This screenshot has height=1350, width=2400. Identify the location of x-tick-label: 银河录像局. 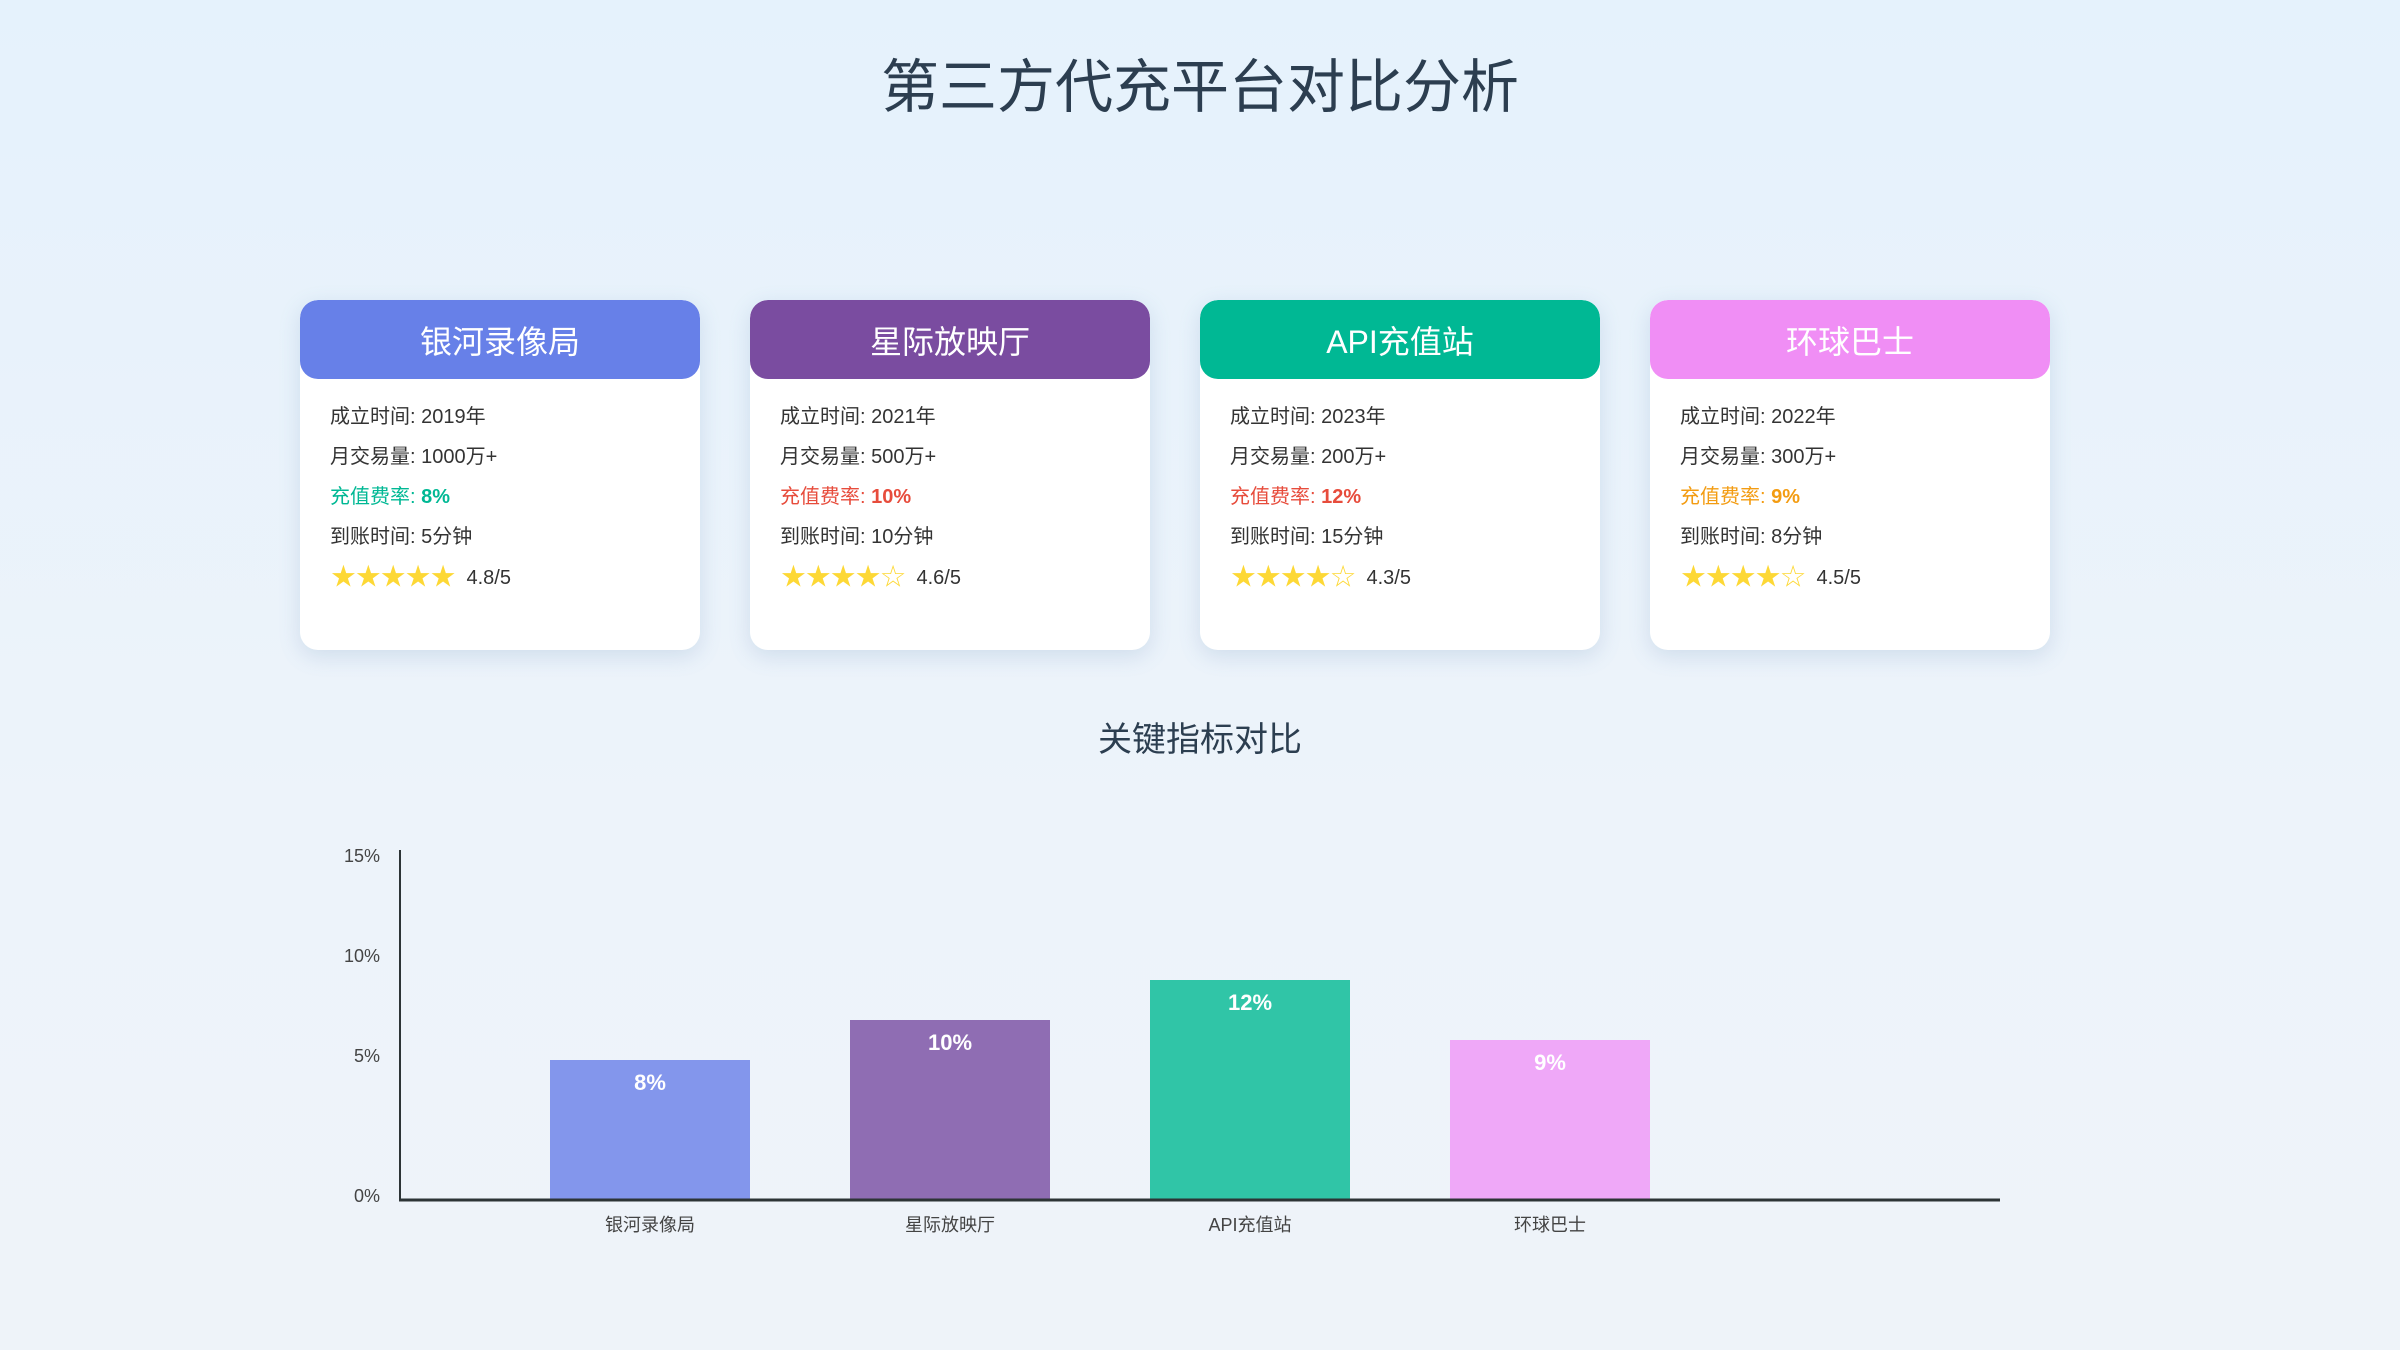
(650, 1225).